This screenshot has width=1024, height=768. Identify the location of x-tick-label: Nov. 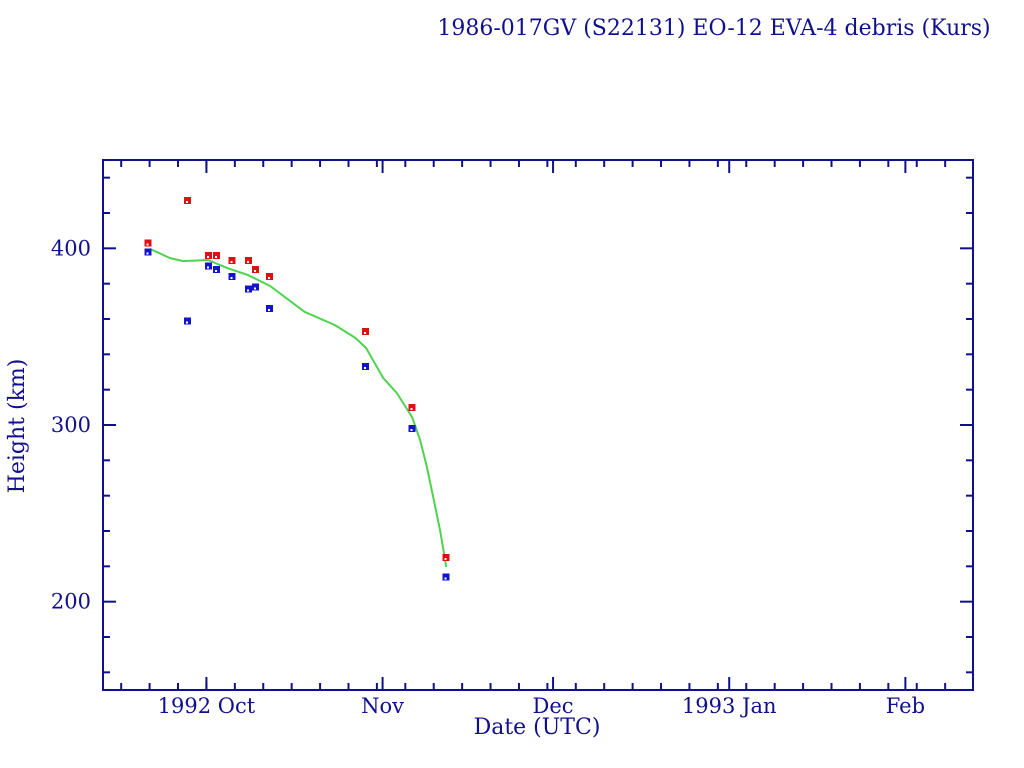
(382, 706).